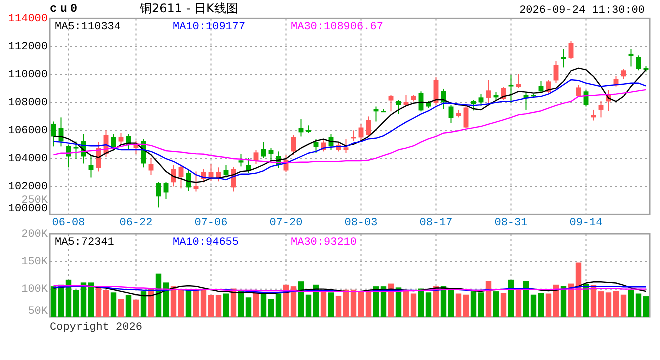 This screenshot has height=360, width=660. What do you see at coordinates (88, 28) in the screenshot?
I see `text: MA5:110334` at bounding box center [88, 28].